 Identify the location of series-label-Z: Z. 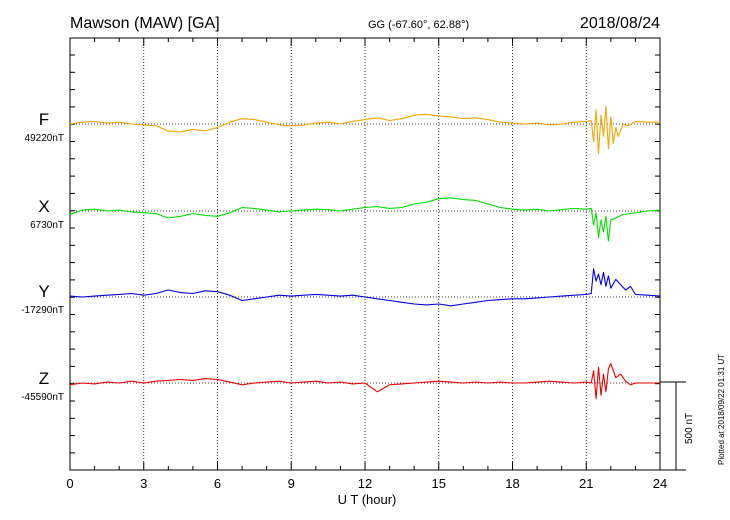
(44, 378).